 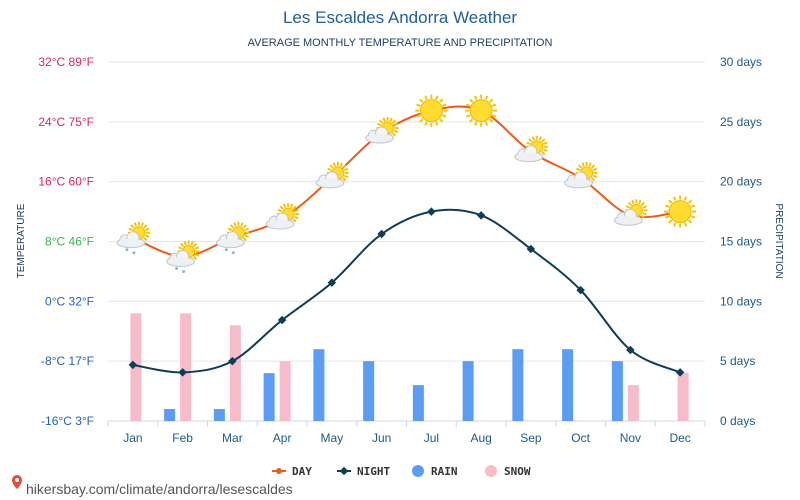 I want to click on left-tick-label: 32°C 89°F, so click(x=66, y=62).